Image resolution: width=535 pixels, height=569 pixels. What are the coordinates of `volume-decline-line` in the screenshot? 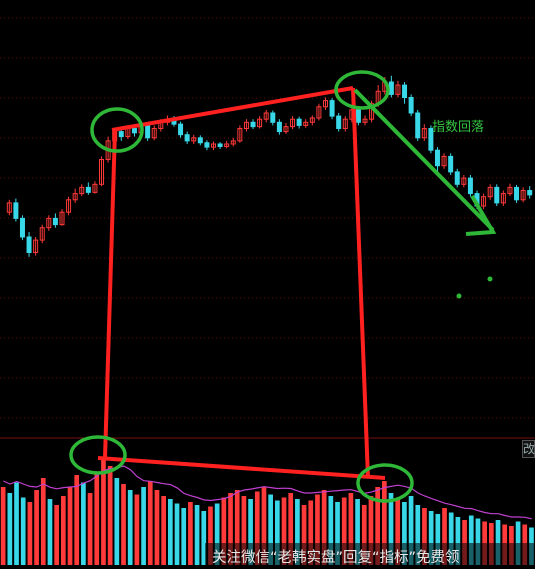 It's located at (241, 468).